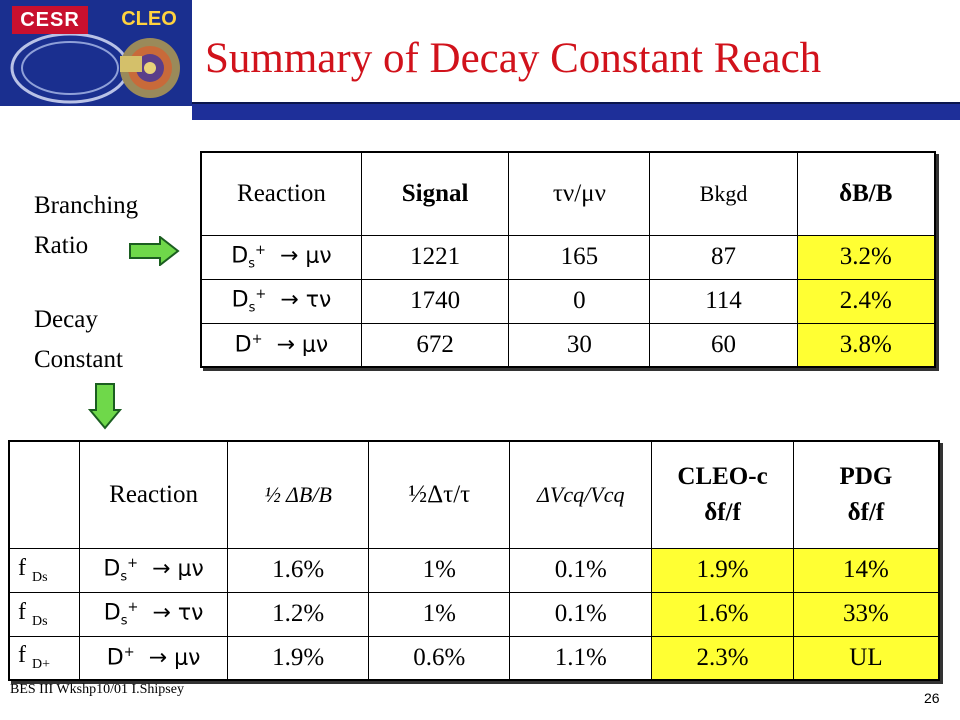 The height and width of the screenshot is (720, 960). What do you see at coordinates (435, 193) in the screenshot?
I see `header-signal: Signal` at bounding box center [435, 193].